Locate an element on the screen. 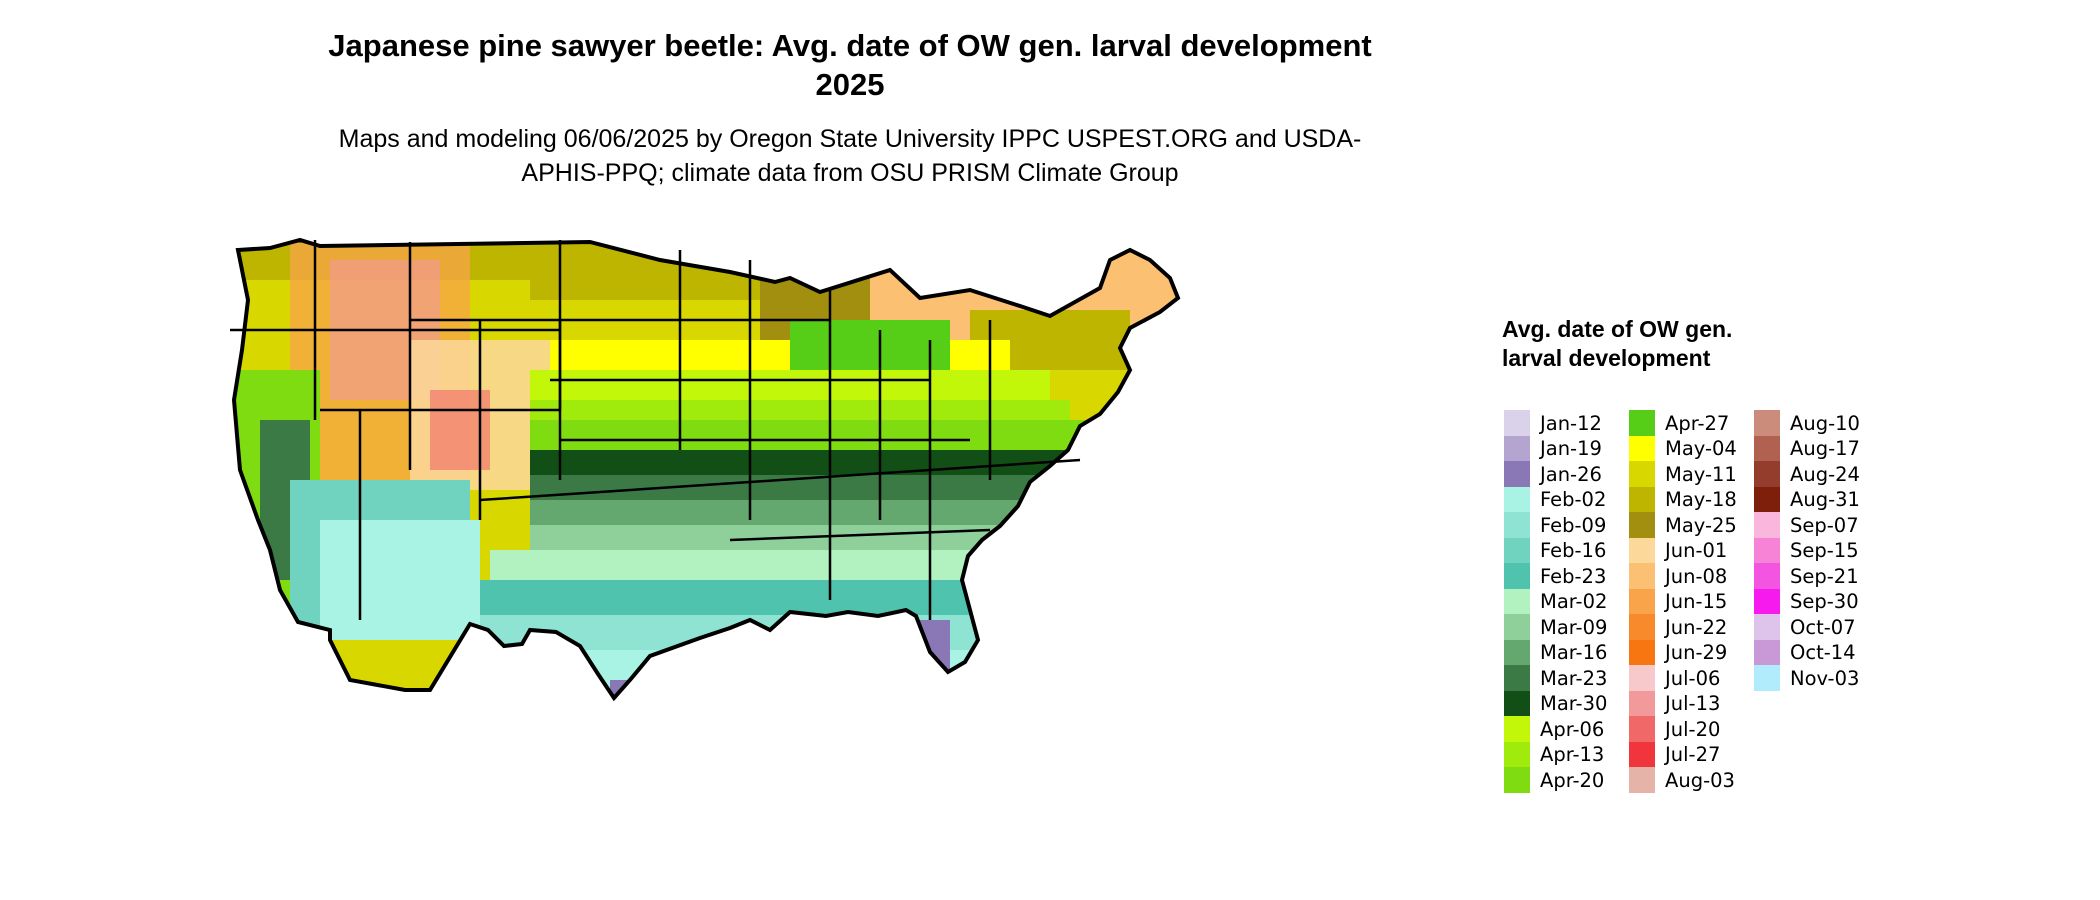 Image resolution: width=2100 pixels, height=900 pixels. legend-item: Jul-27 is located at coordinates (1675, 754).